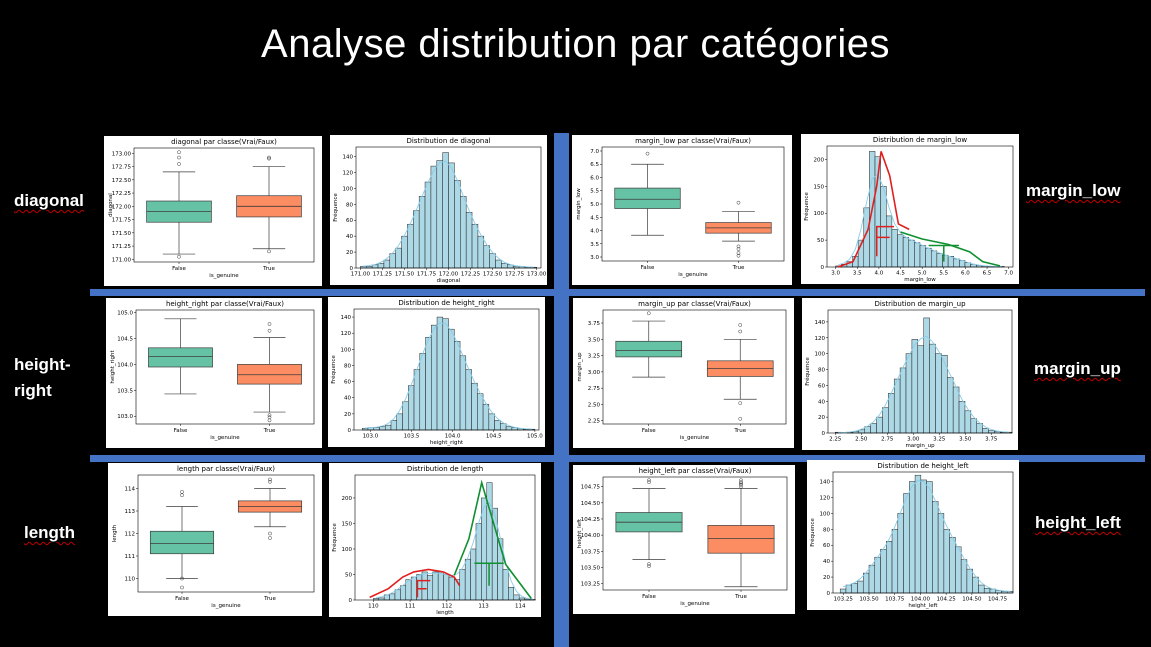 Image resolution: width=1151 pixels, height=647 pixels. What do you see at coordinates (349, 205) in the screenshot?
I see `y-tick-label: 80` at bounding box center [349, 205].